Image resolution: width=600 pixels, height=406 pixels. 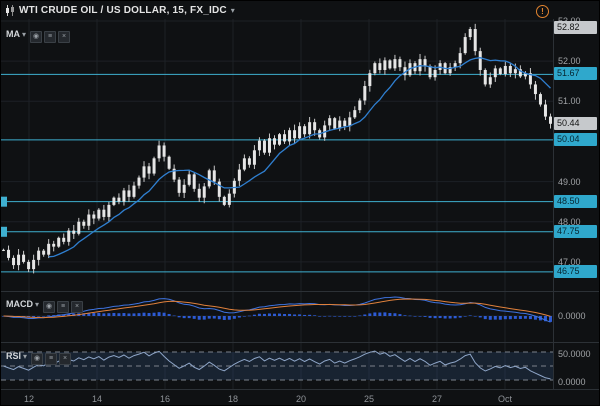 I want to click on macd-legend-label: MACD, so click(x=19, y=304).